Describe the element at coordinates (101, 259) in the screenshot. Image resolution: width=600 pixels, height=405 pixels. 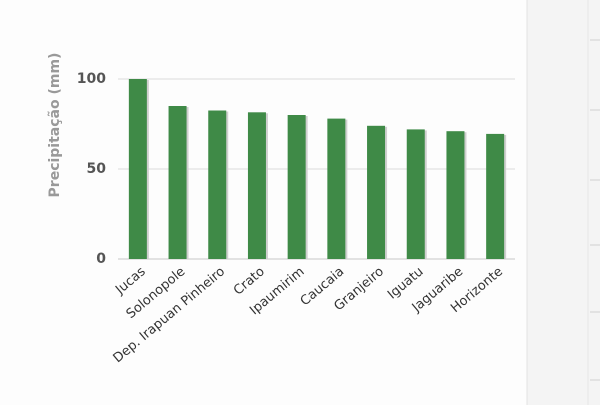
I see `y-tick-label: 0` at that location.